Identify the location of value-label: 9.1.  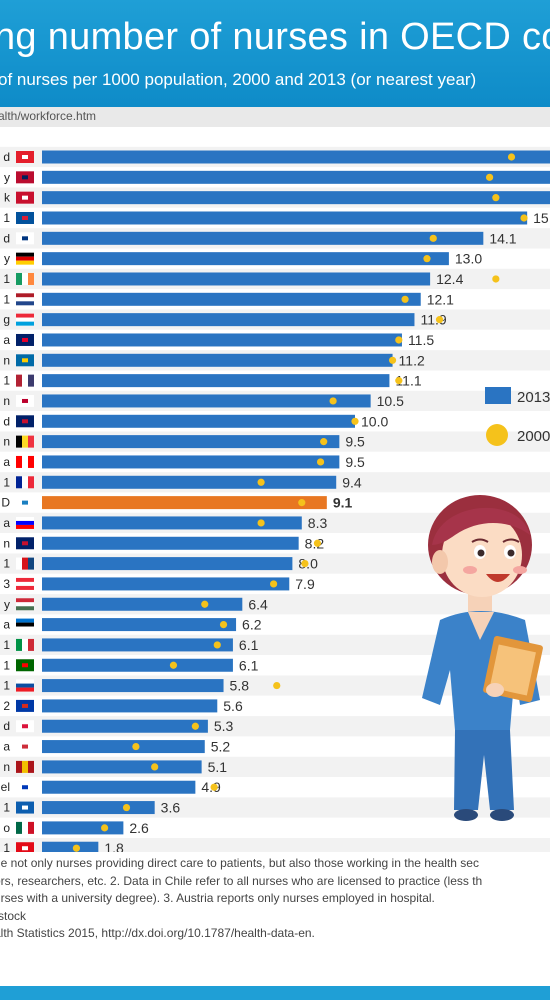
(343, 503).